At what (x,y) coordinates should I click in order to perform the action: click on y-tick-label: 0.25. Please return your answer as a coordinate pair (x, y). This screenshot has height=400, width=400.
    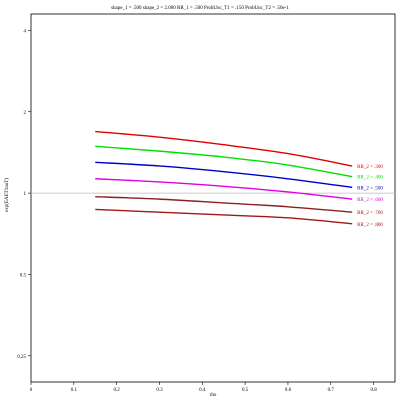
    Looking at the image, I should click on (21, 357).